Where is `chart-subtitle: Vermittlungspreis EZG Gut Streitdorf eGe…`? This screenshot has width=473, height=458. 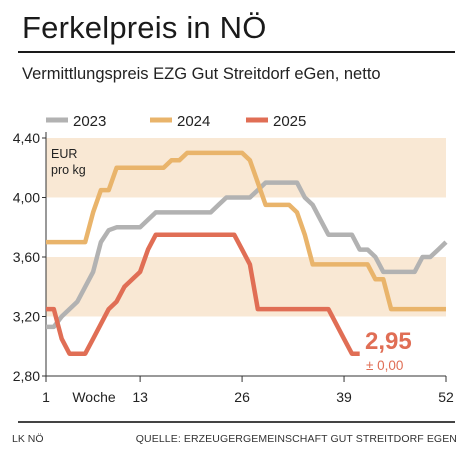
chart-subtitle: Vermittlungspreis EZG Gut Streitdorf eGe… is located at coordinates (201, 74).